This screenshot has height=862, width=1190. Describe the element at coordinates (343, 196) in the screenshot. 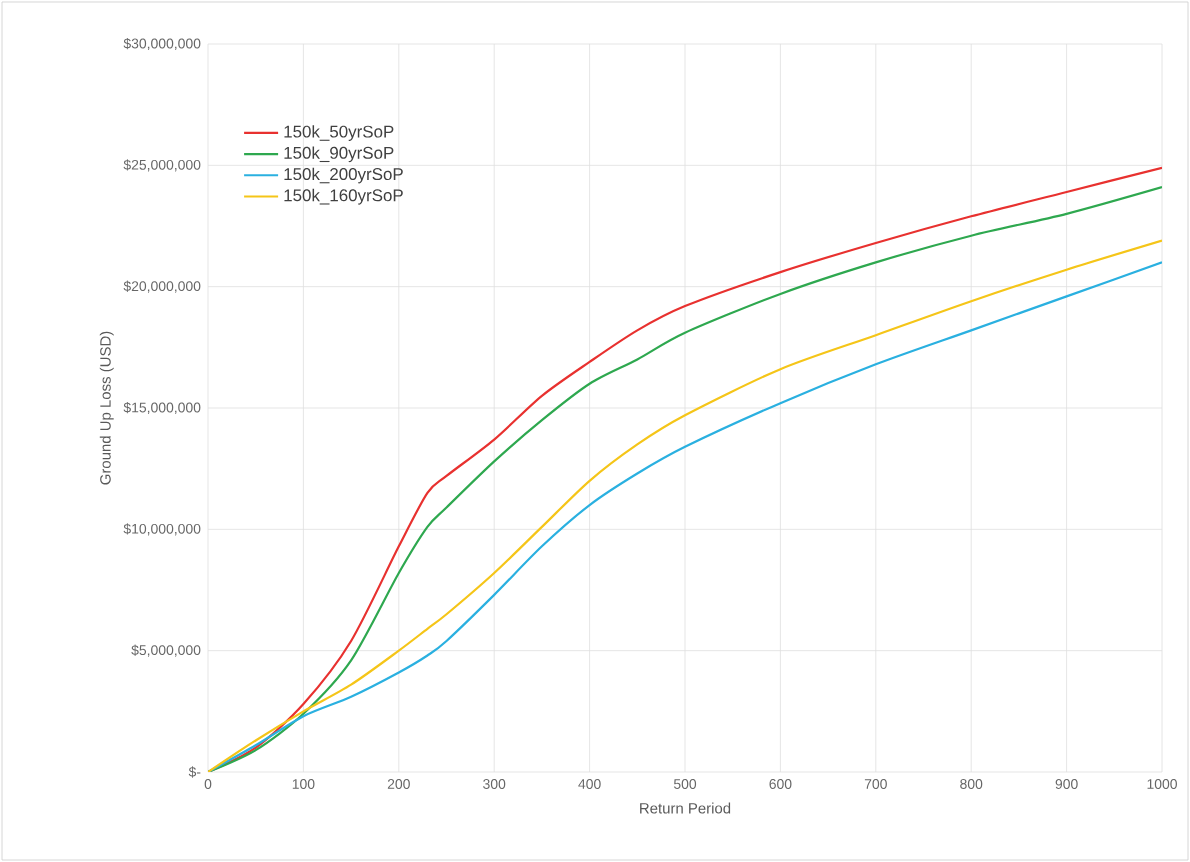

I see `legend-label: 150k_160yrSoP` at that location.